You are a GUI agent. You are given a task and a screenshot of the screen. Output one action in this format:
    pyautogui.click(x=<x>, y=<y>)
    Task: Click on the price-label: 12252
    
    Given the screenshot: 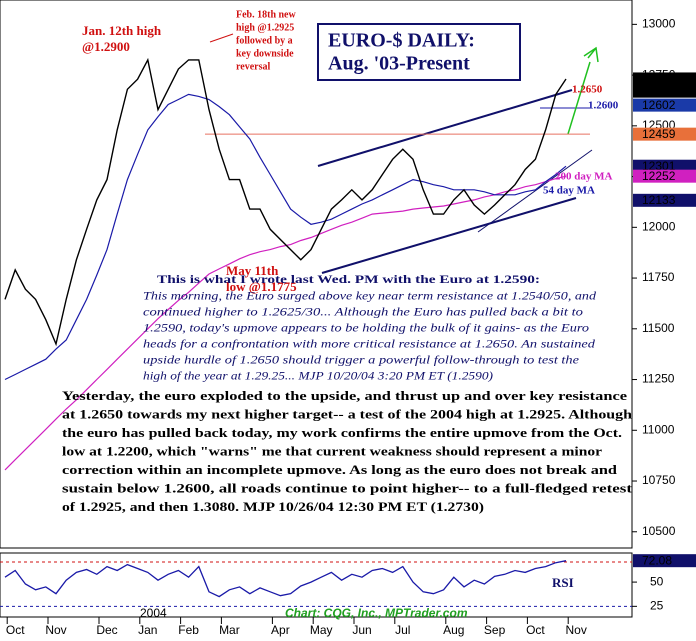 What is the action you would take?
    pyautogui.click(x=659, y=176)
    